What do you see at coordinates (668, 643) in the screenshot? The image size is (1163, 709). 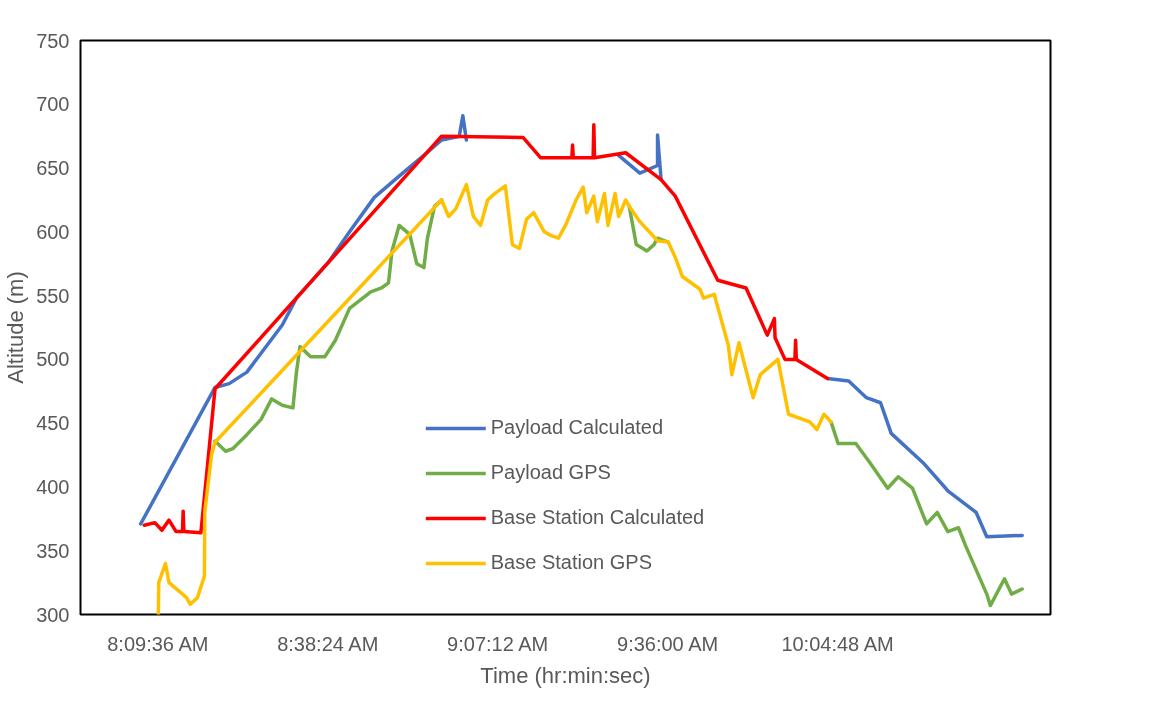 I see `x-tick-label: 9:36:00 AM` at bounding box center [668, 643].